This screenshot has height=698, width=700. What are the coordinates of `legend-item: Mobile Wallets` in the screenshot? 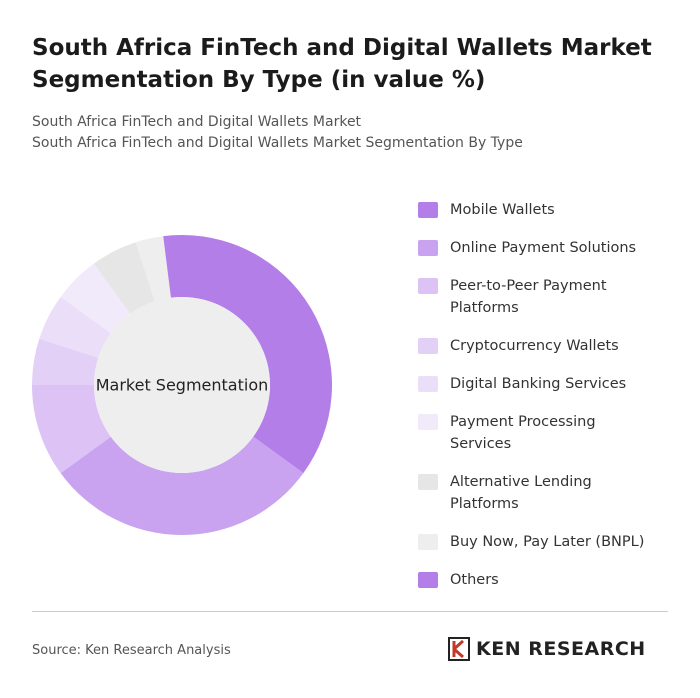 It's located at (548, 210).